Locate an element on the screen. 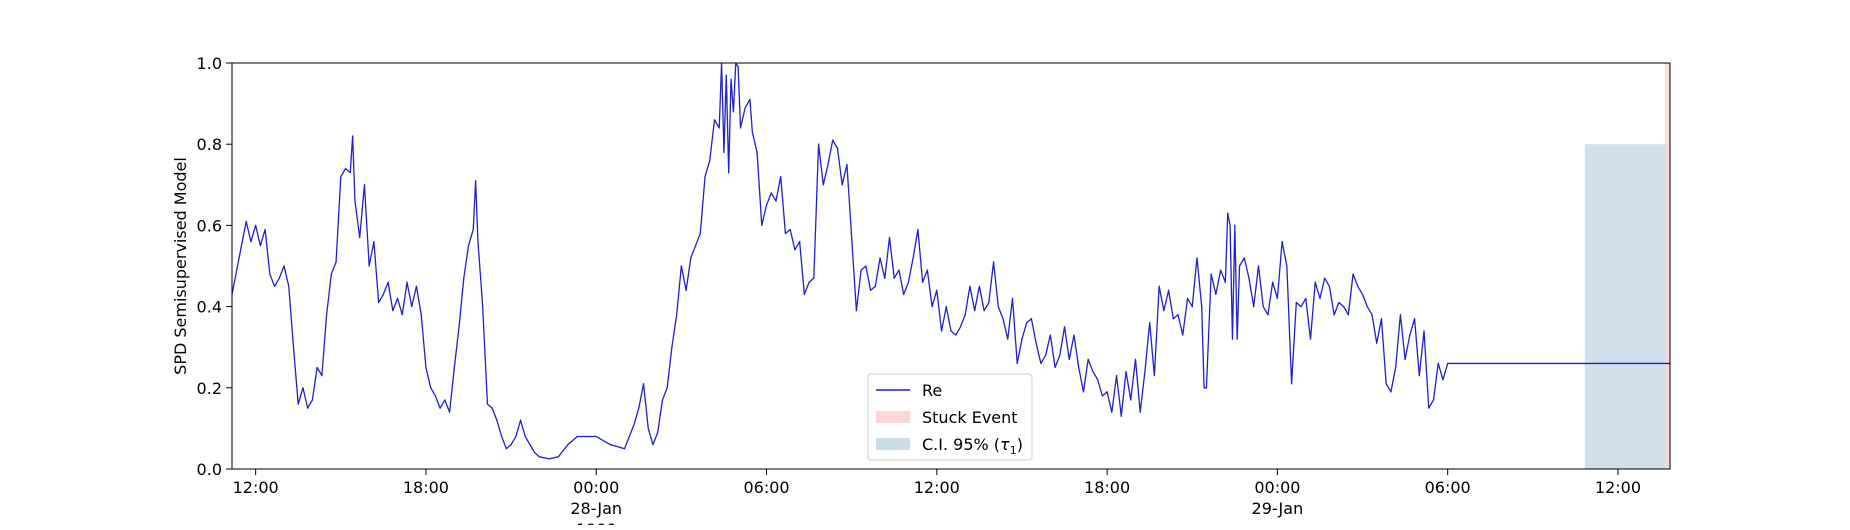 Image resolution: width=1850 pixels, height=530 pixels. x-tick-label-line: 18:00 is located at coordinates (1107, 487).